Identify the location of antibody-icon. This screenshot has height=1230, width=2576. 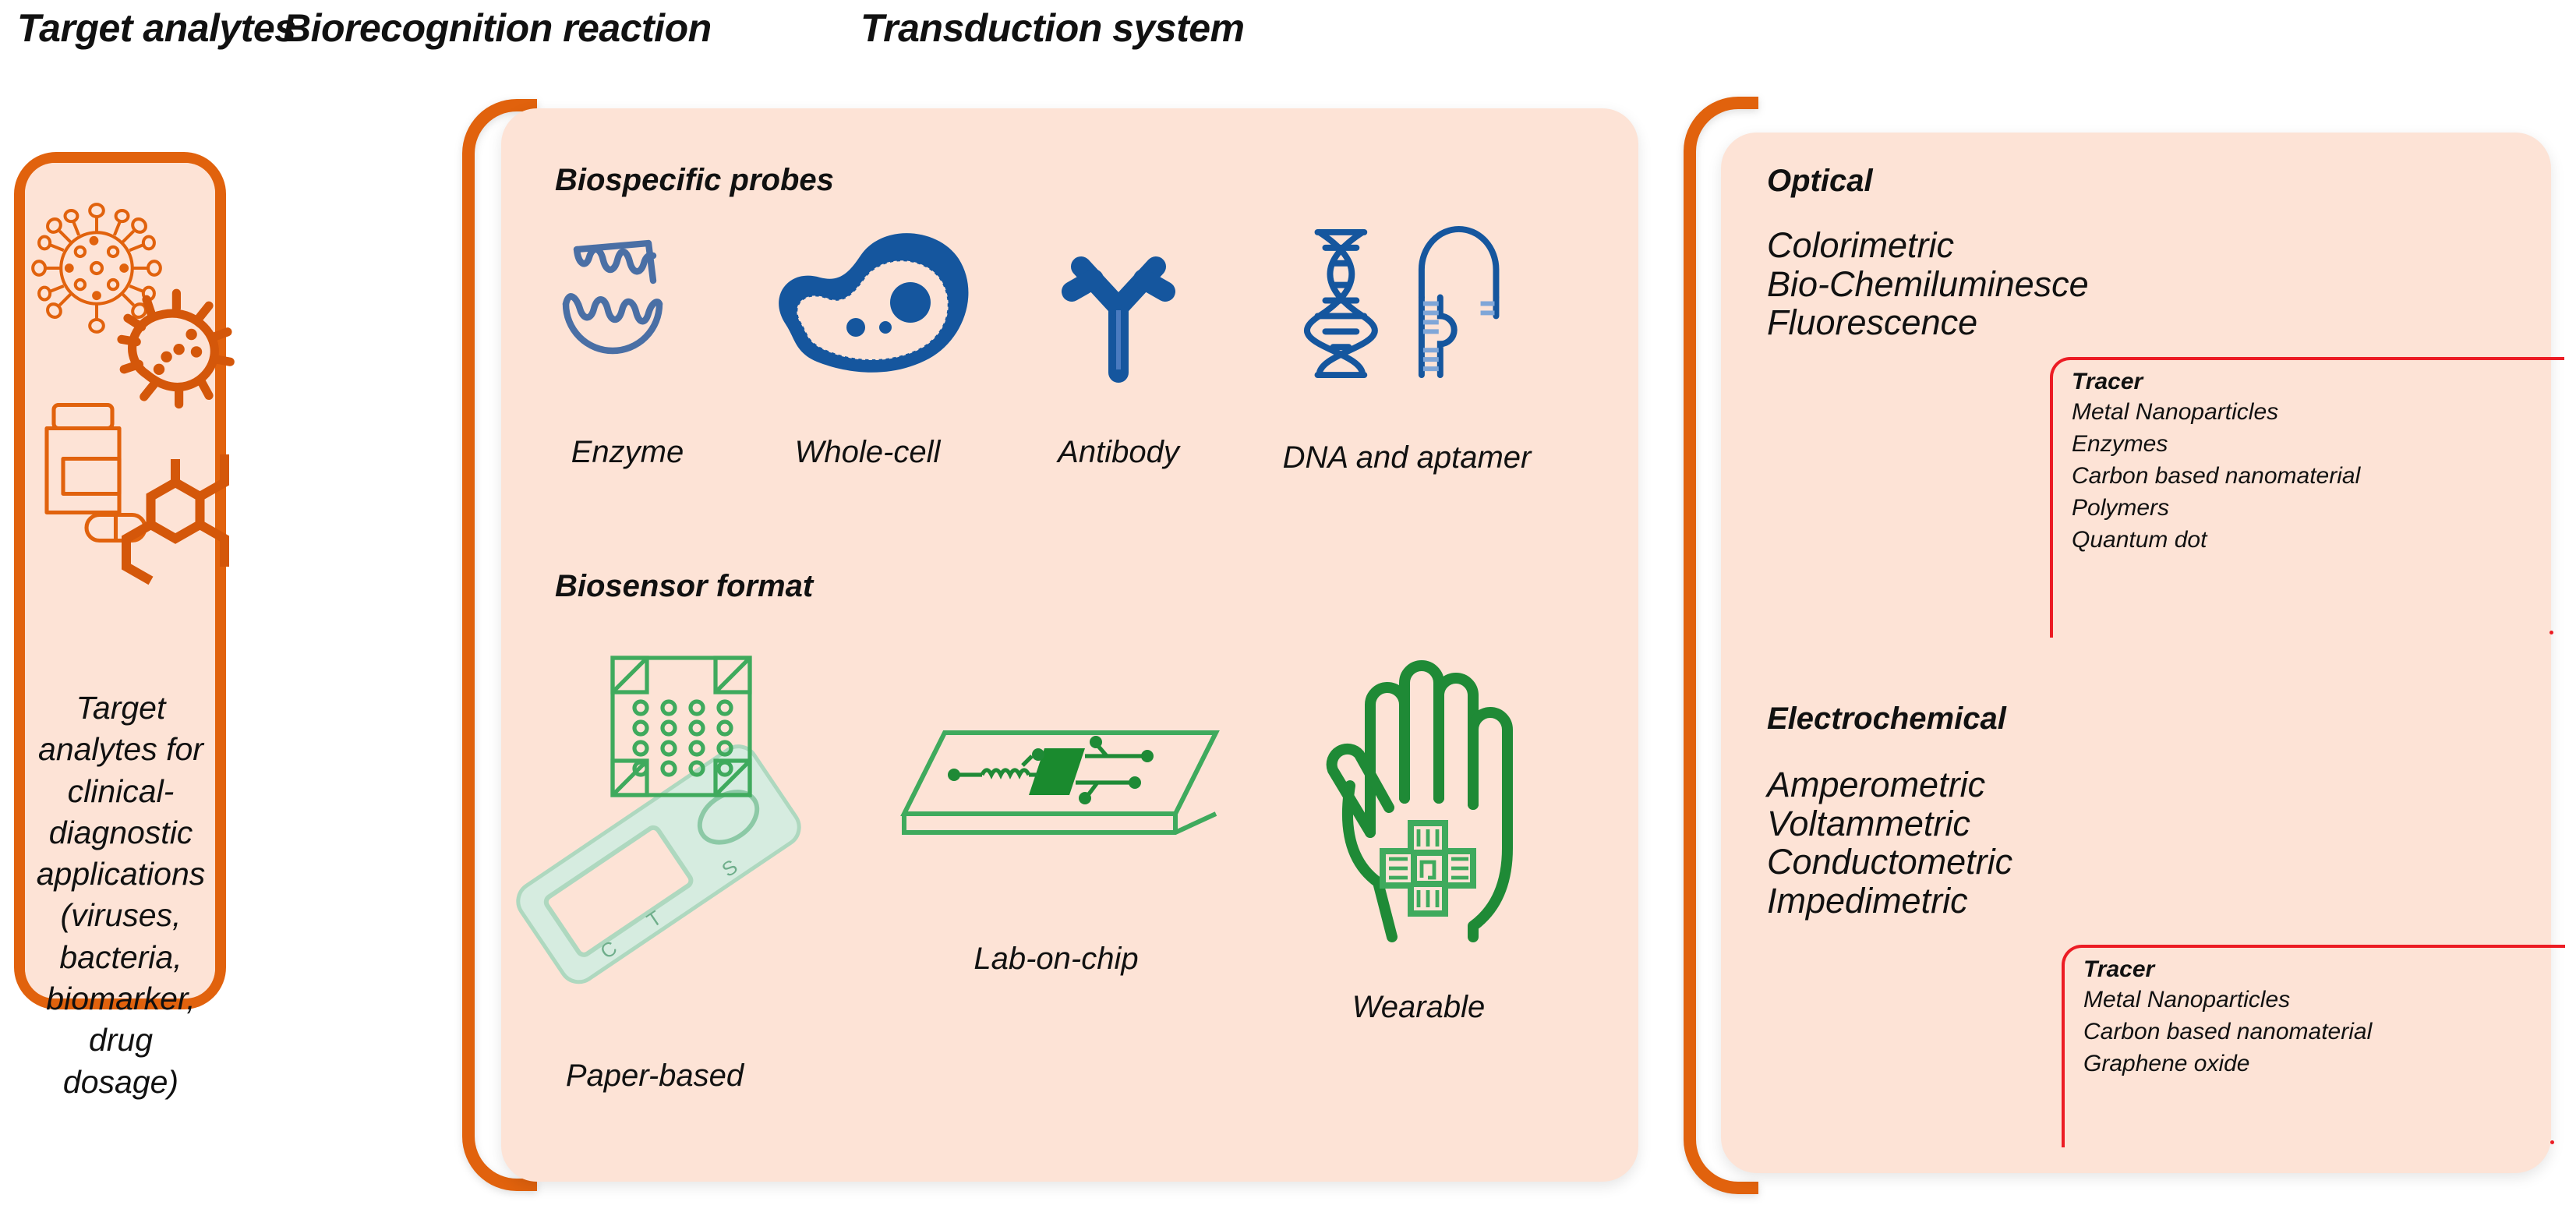
(1118, 309).